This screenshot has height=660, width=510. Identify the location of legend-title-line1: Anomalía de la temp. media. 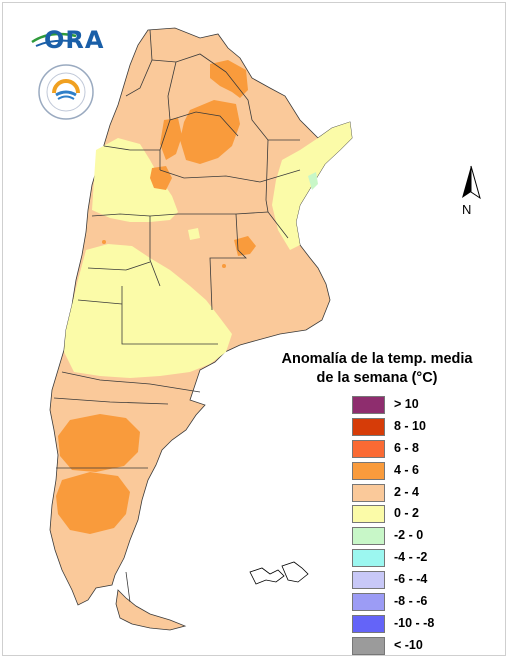
(377, 359).